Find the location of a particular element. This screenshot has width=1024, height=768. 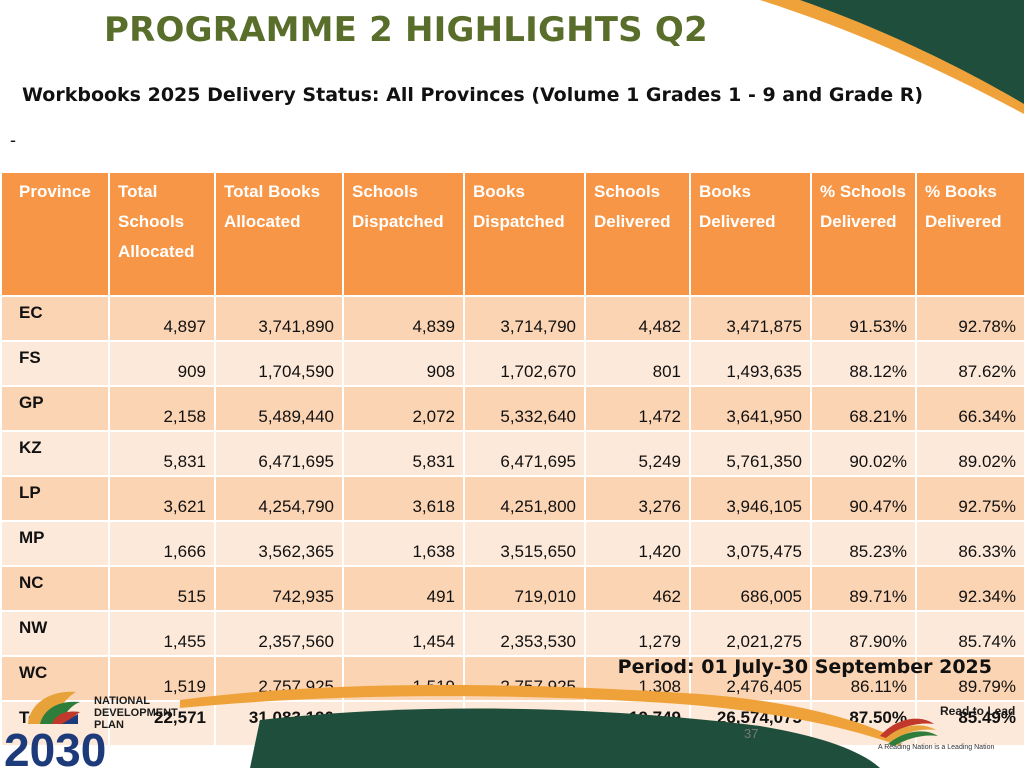

rtl-tagline: A Reading Nation is a Leading Nation is located at coordinates (936, 747).